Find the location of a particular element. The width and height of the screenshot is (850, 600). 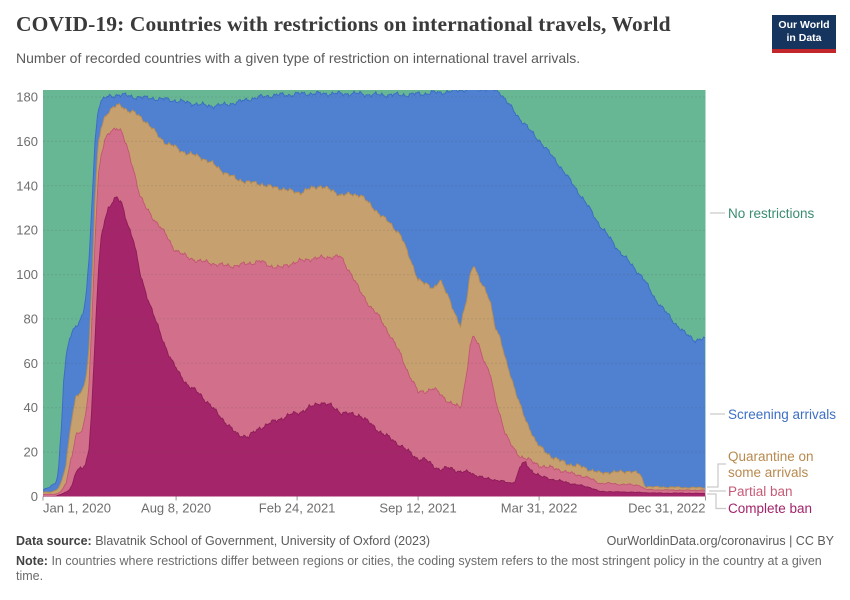

y-tick-label: 40 is located at coordinates (31, 407).